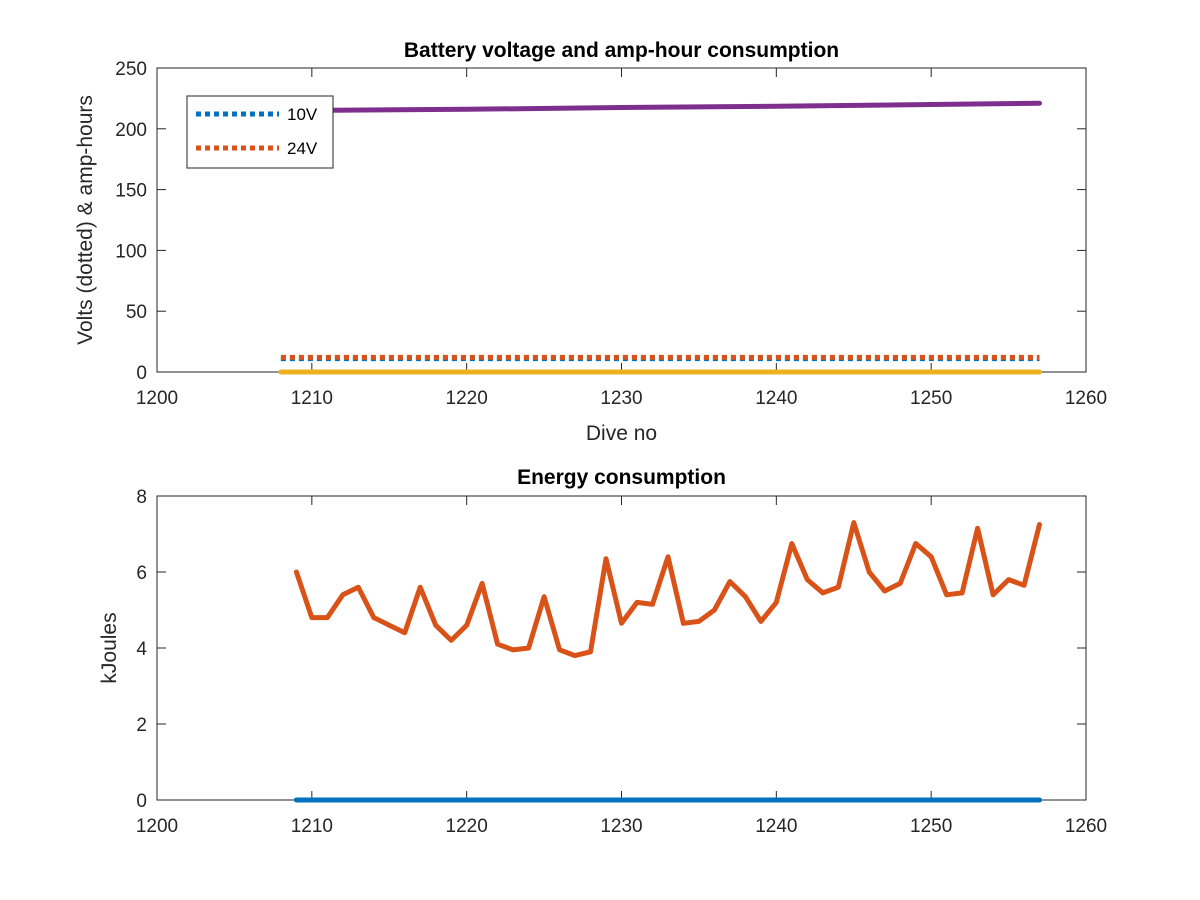 This screenshot has height=900, width=1200. What do you see at coordinates (109, 647) in the screenshot?
I see `y-axis-label: kJoules` at bounding box center [109, 647].